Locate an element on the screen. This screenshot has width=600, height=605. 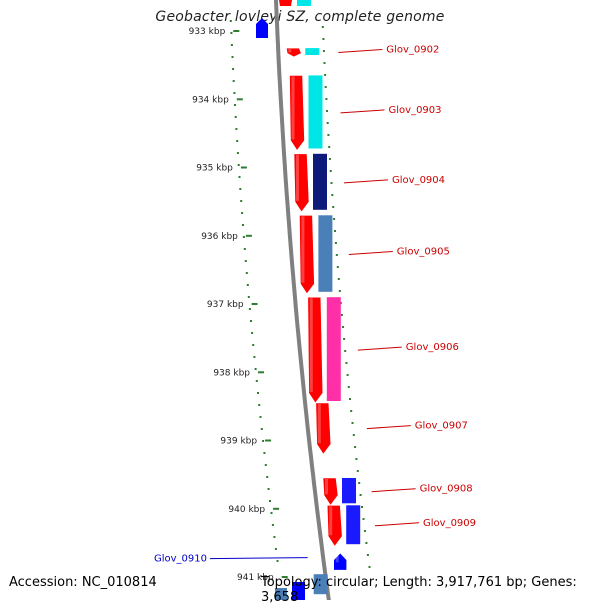
gene-label: Glov_0906 is located at coordinates (432, 347).